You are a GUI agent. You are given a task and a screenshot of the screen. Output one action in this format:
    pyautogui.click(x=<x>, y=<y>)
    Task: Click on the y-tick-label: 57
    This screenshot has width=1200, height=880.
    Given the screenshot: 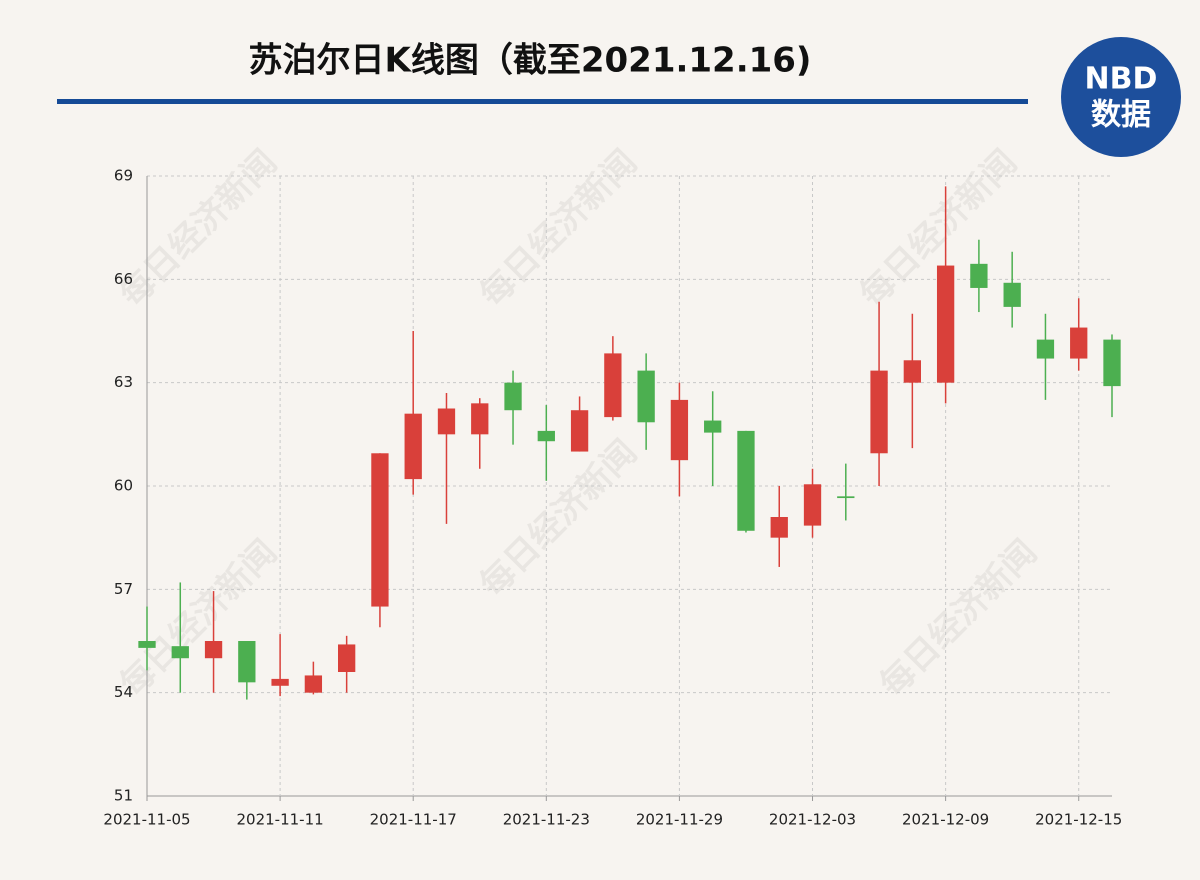 What is the action you would take?
    pyautogui.click(x=123, y=589)
    